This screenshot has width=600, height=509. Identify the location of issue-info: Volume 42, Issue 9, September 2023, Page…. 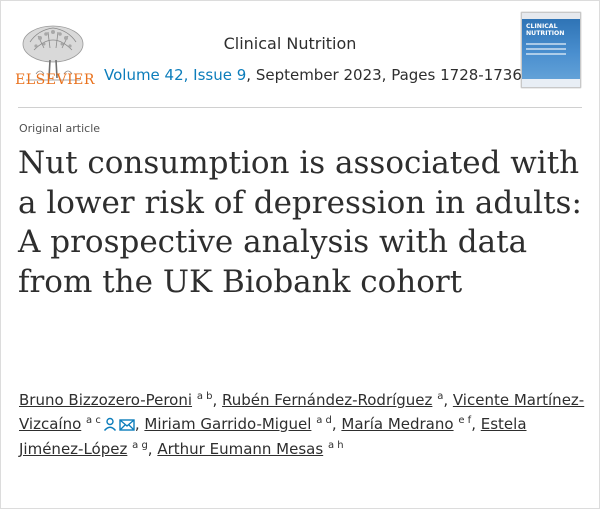
(313, 75).